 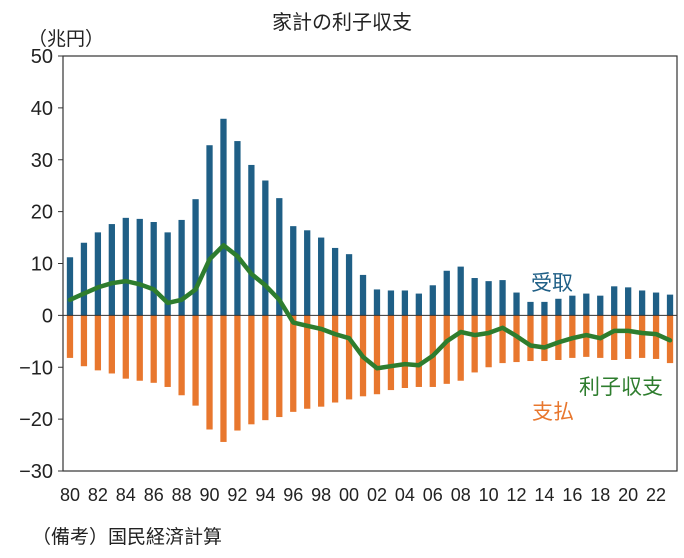 I want to click on chart-title: 家計の利子収支, so click(x=342, y=22).